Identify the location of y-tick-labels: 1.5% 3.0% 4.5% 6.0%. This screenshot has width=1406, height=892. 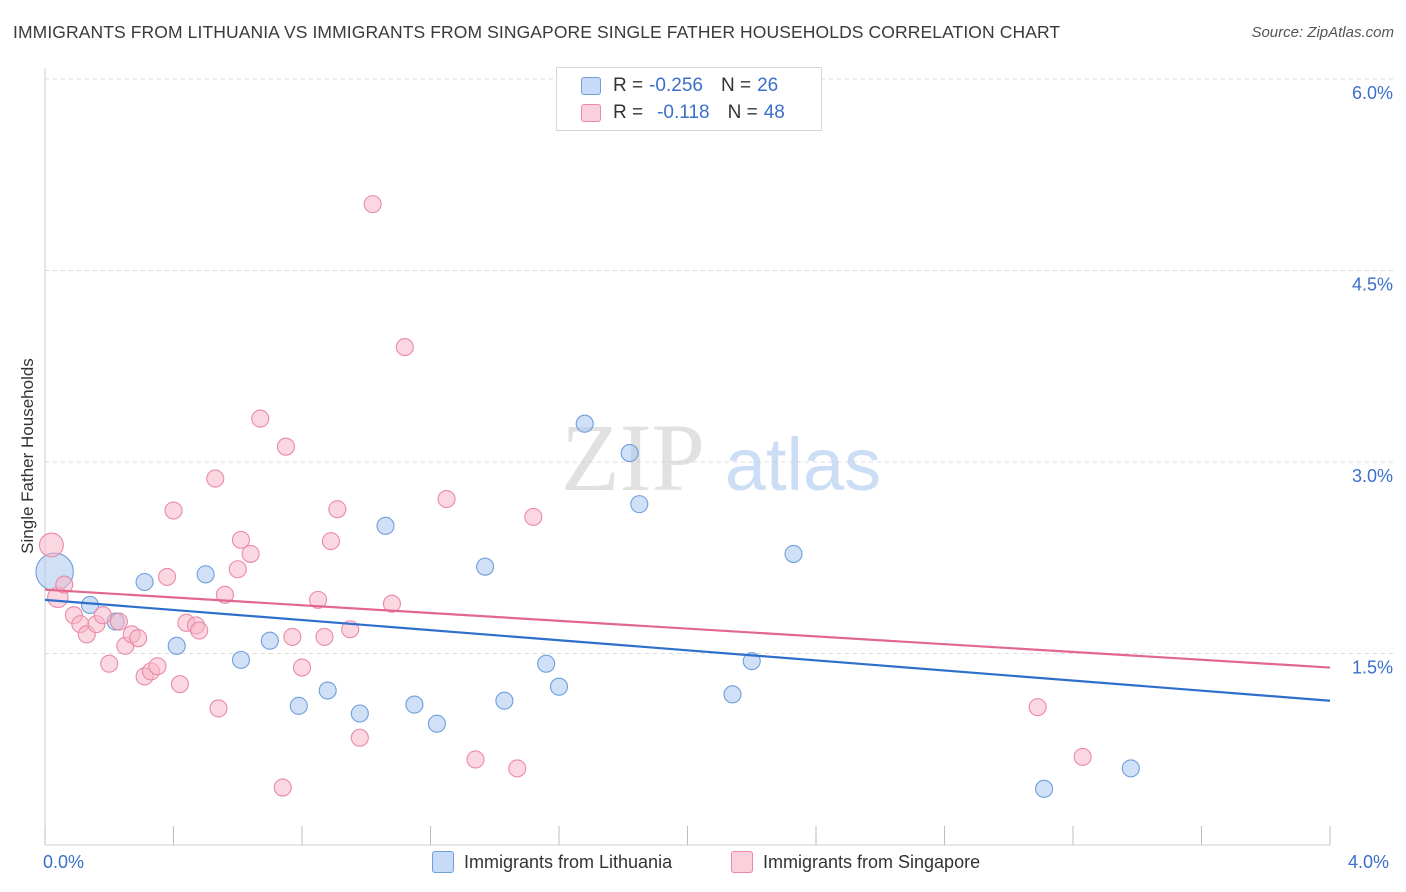
(1372, 380).